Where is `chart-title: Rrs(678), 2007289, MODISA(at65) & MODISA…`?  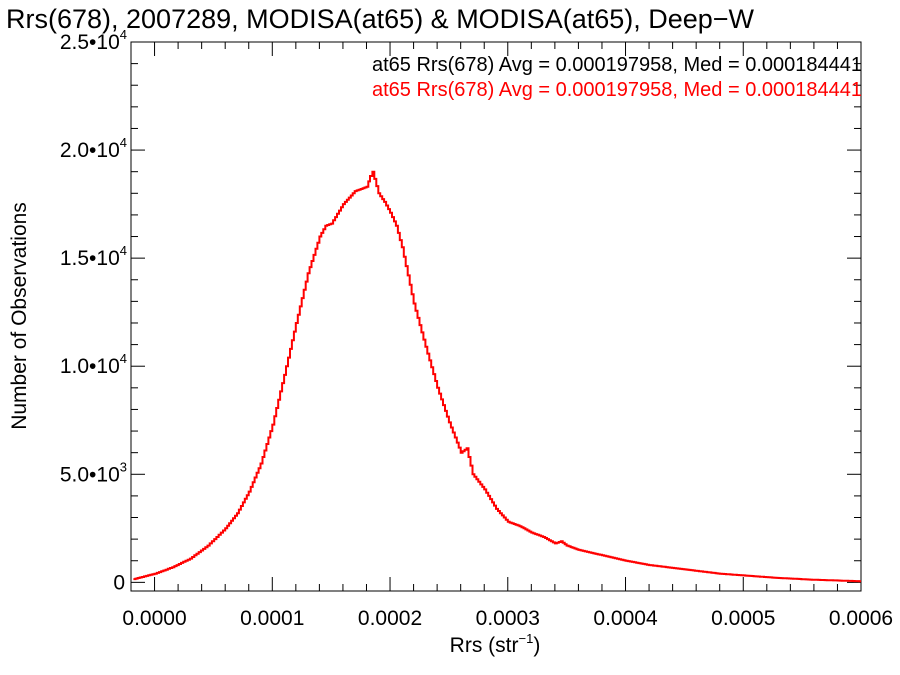
chart-title: Rrs(678), 2007289, MODISA(at65) & MODISA… is located at coordinates (380, 19).